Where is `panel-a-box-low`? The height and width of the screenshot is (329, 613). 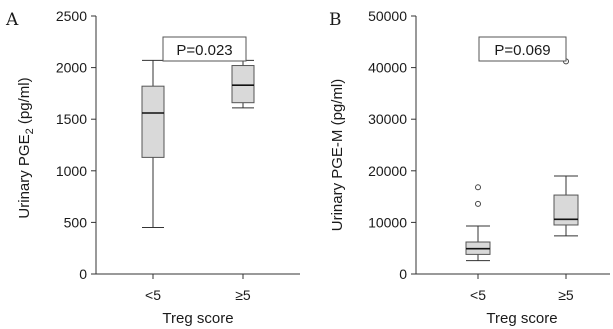
panel-a-box-low is located at coordinates (153, 144).